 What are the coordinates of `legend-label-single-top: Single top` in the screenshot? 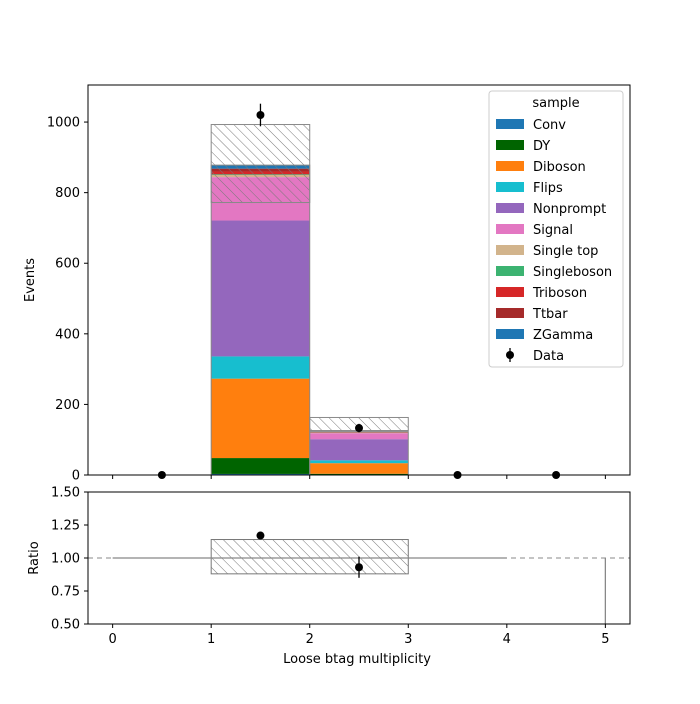 It's located at (565, 251).